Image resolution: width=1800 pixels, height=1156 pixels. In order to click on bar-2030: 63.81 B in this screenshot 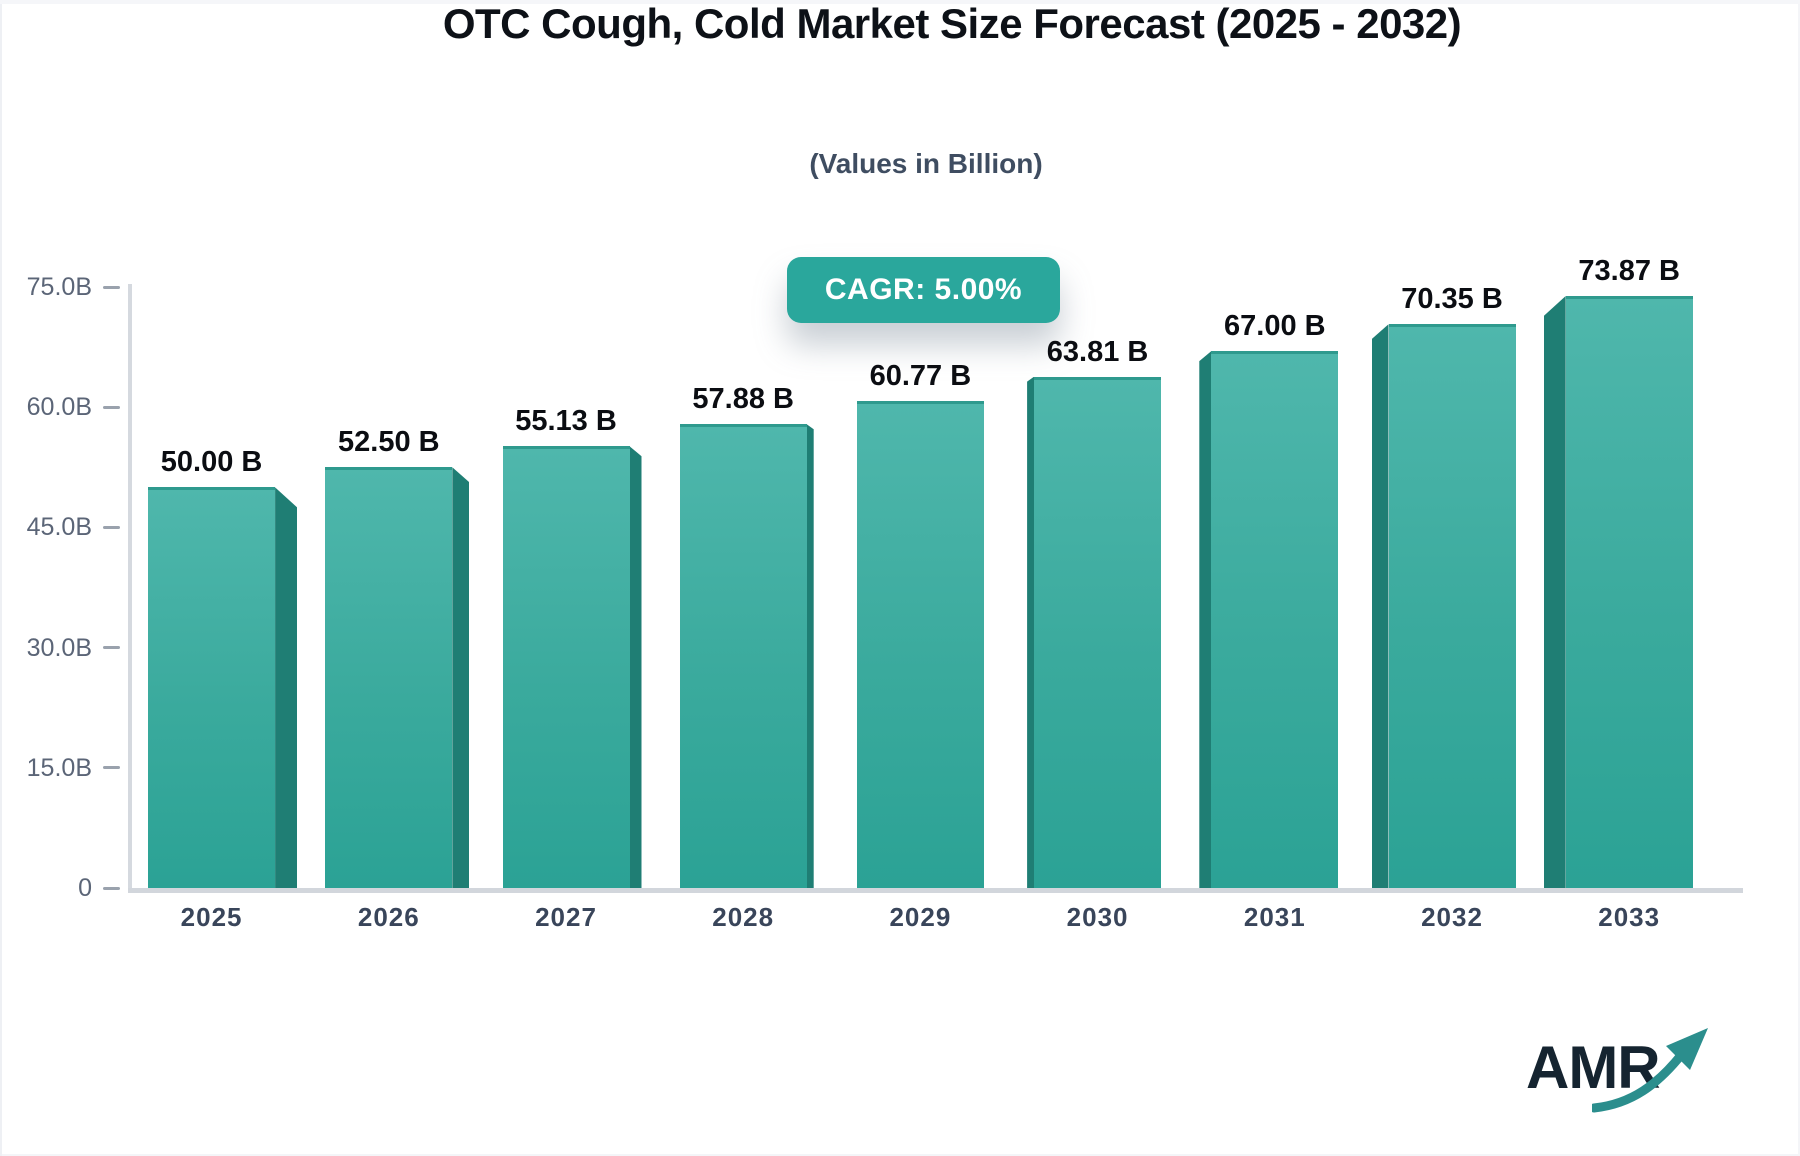, I will do `click(1094, 612)`.